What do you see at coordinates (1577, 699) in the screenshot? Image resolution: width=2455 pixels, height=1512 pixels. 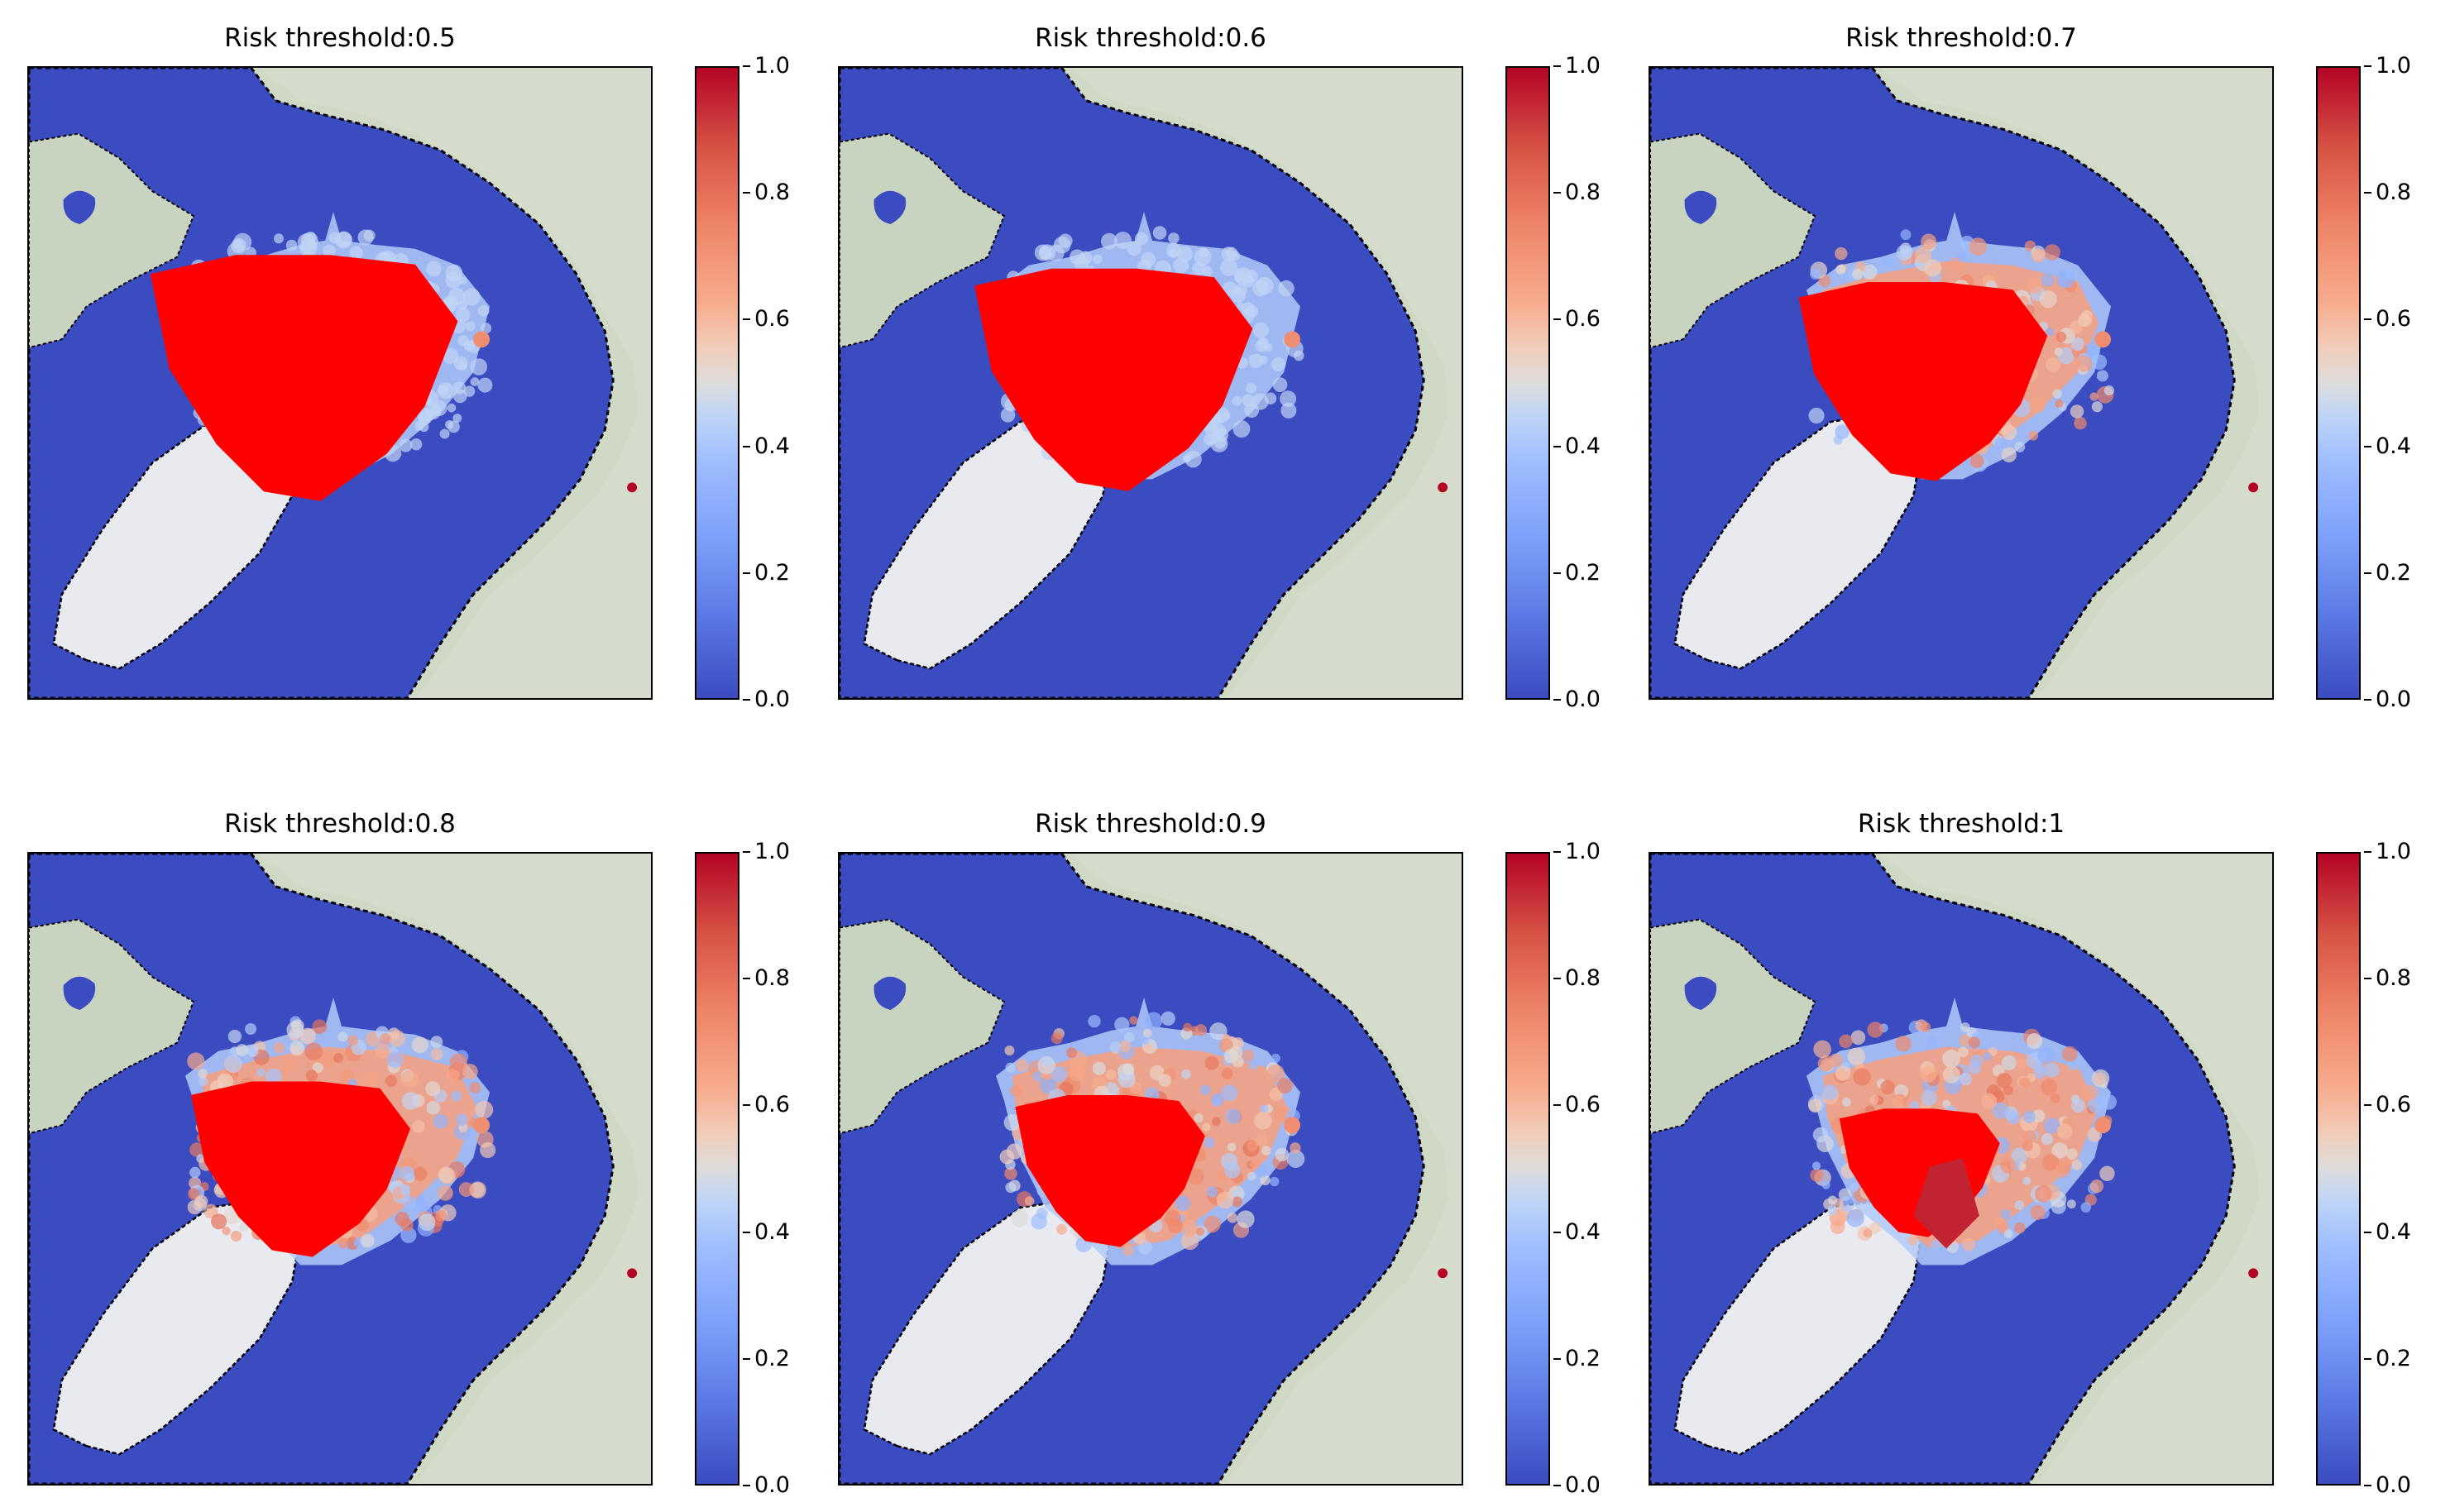 I see `colorbar-tick-label: 0.0` at bounding box center [1577, 699].